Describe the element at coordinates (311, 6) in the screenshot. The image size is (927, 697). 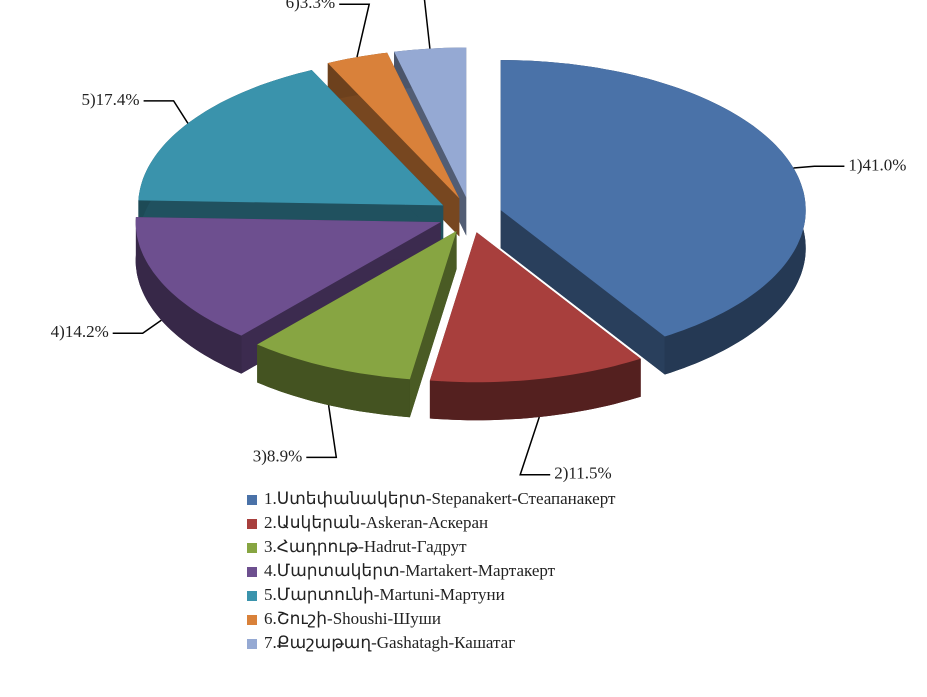
I see `data-label: 6)3.3%` at that location.